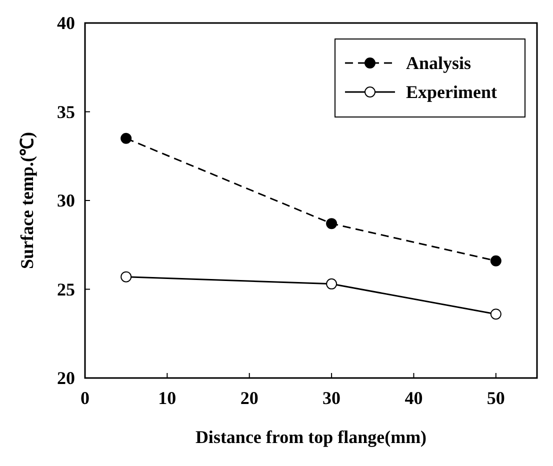 This screenshot has height=466, width=553. What do you see at coordinates (66, 112) in the screenshot?
I see `y-tick-label: 35` at bounding box center [66, 112].